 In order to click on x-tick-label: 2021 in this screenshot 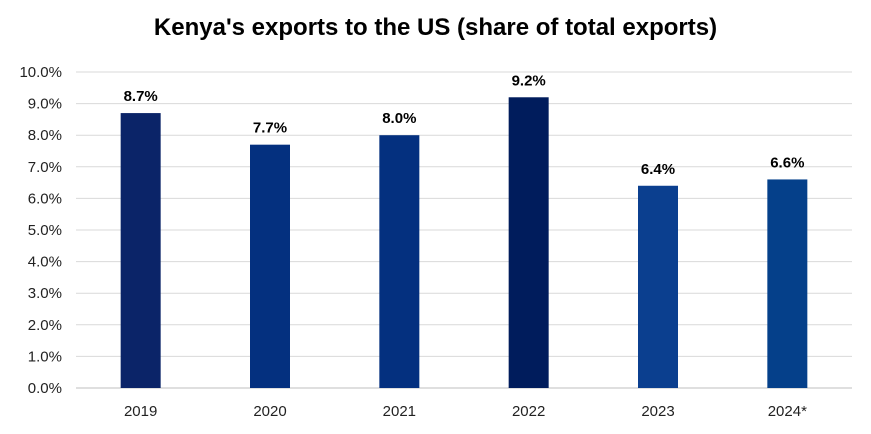, I will do `click(399, 411)`.